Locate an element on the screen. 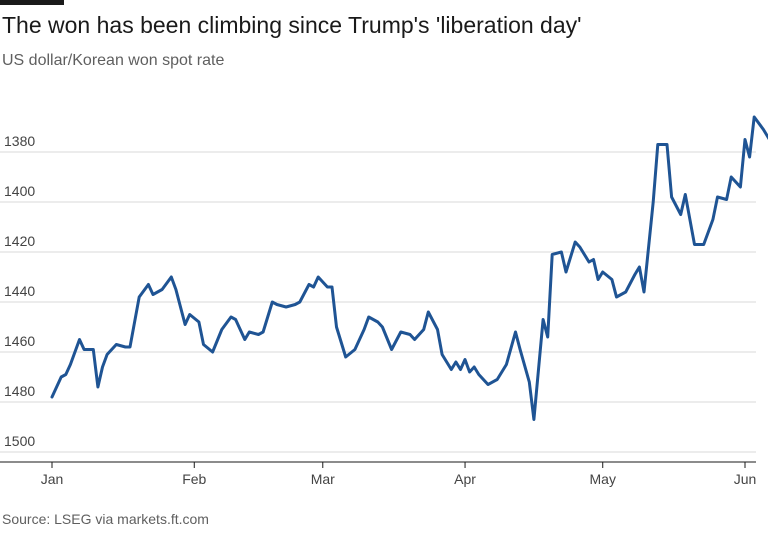 The width and height of the screenshot is (768, 549). x-tick-label: Jun is located at coordinates (745, 479).